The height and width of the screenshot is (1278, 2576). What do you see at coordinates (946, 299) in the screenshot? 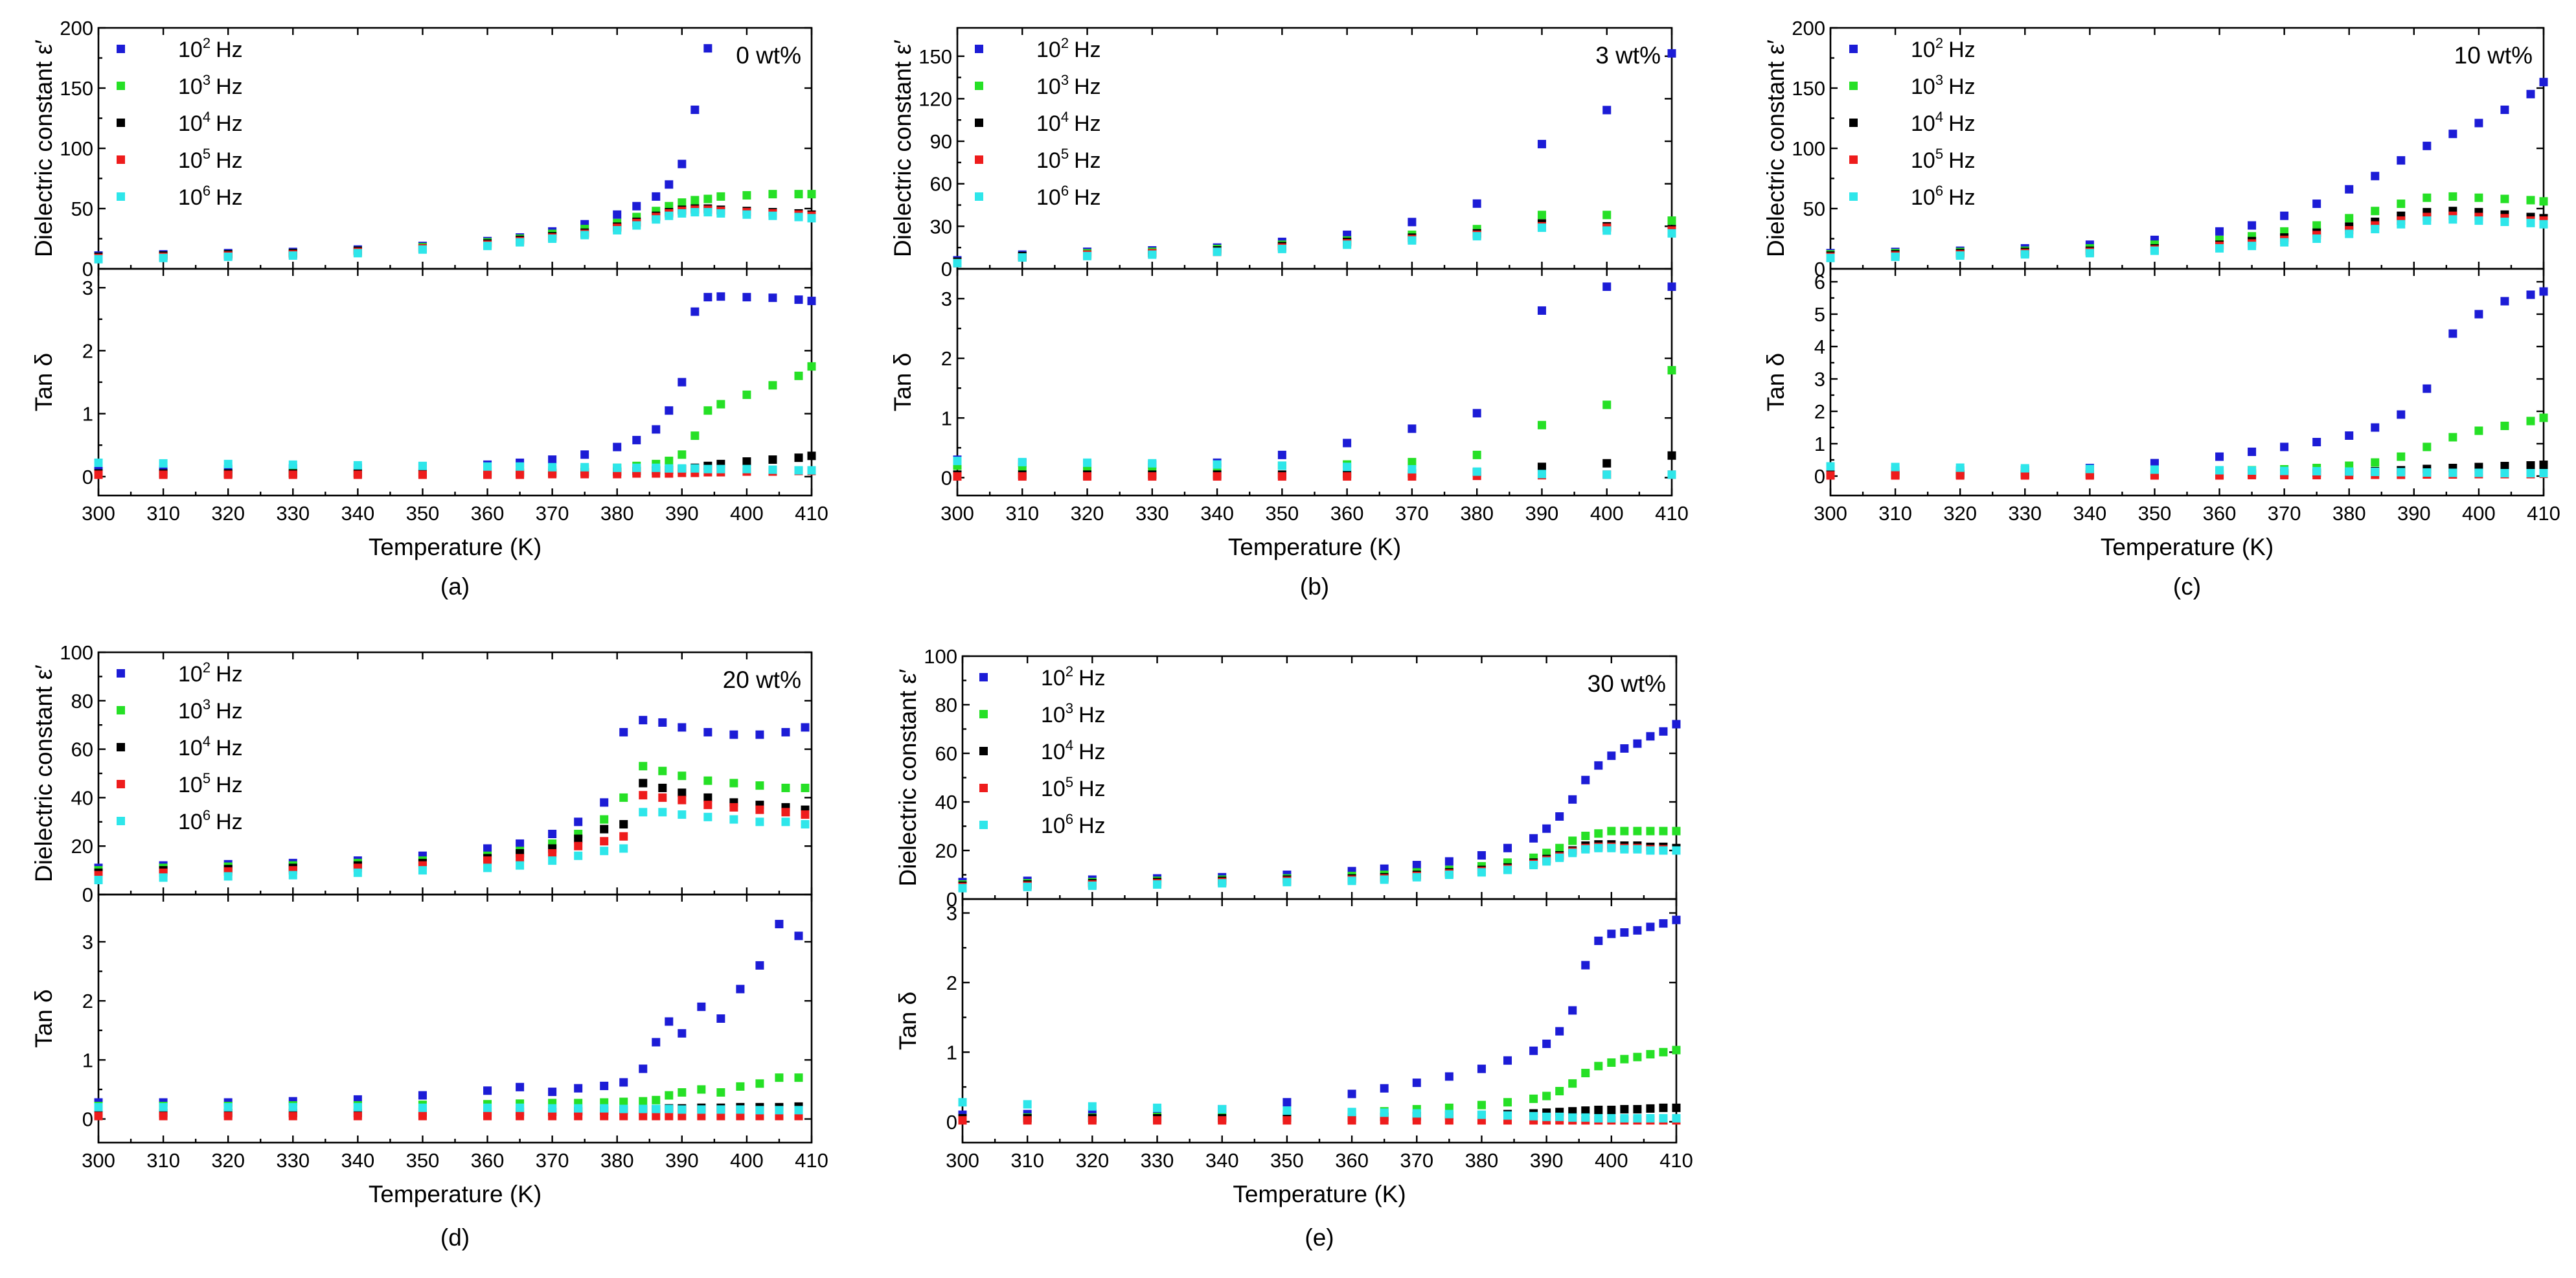
I see `y-tick-label: 3` at bounding box center [946, 299].